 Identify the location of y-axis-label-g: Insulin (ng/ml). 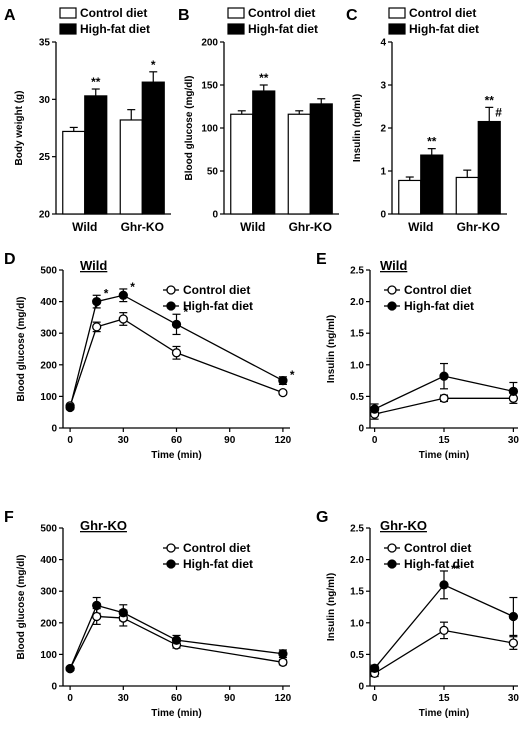
(331, 607).